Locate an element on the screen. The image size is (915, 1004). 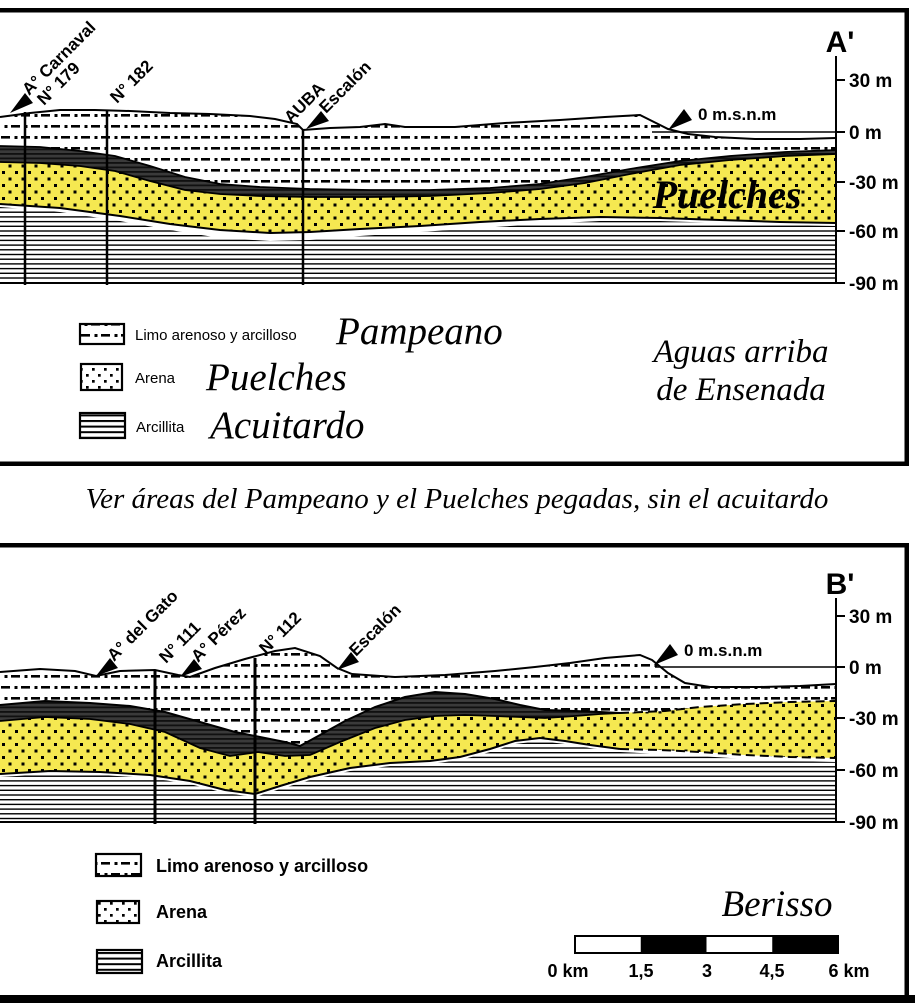
puelches-aquifer-label: Puelches is located at coordinates (727, 194).